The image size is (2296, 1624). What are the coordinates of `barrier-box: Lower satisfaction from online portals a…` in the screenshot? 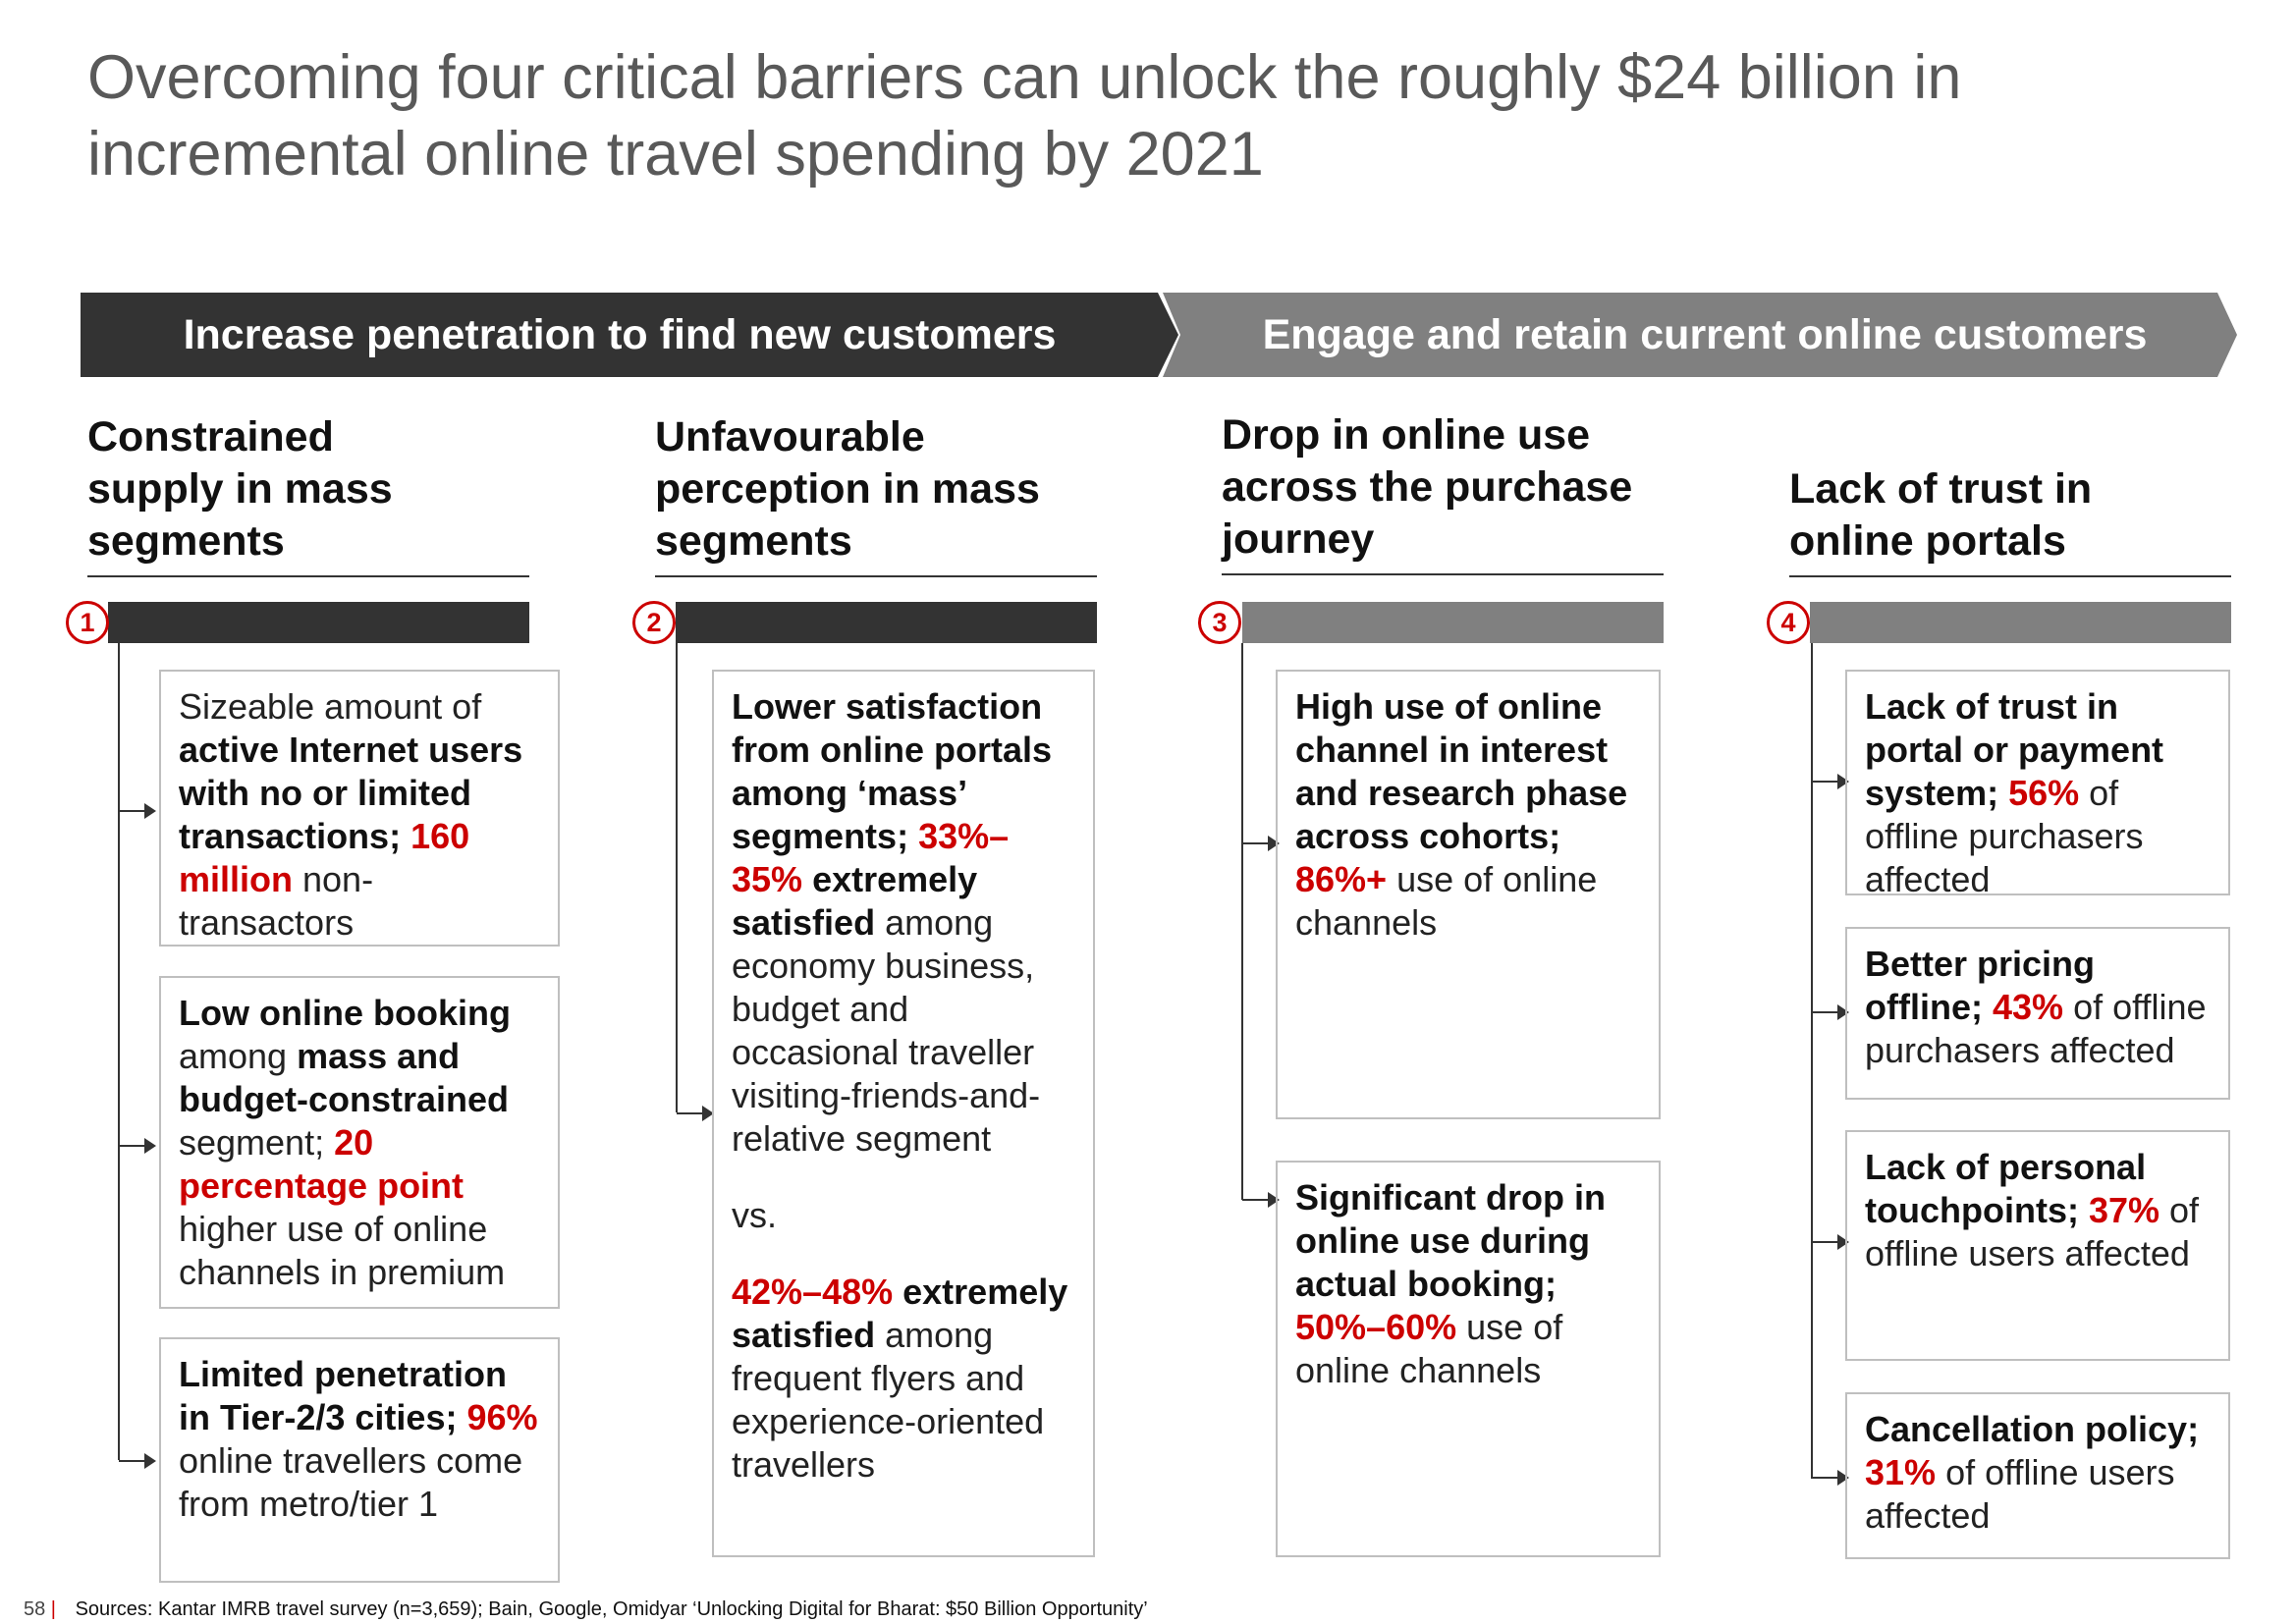 It's located at (903, 1113).